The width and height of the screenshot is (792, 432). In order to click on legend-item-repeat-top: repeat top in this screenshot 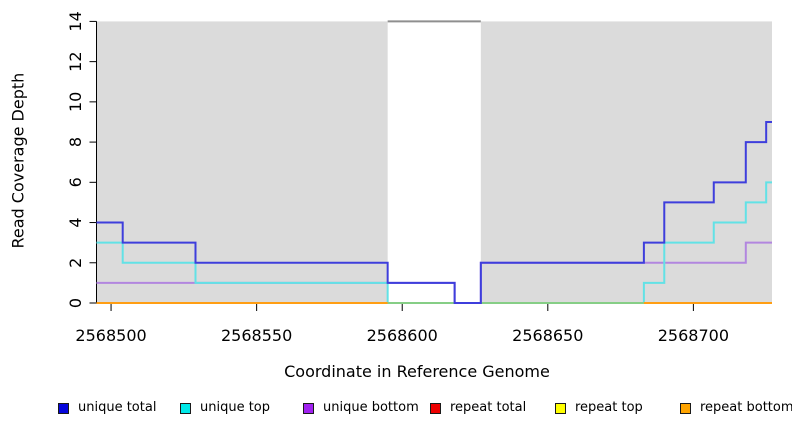, I will do `click(599, 408)`.